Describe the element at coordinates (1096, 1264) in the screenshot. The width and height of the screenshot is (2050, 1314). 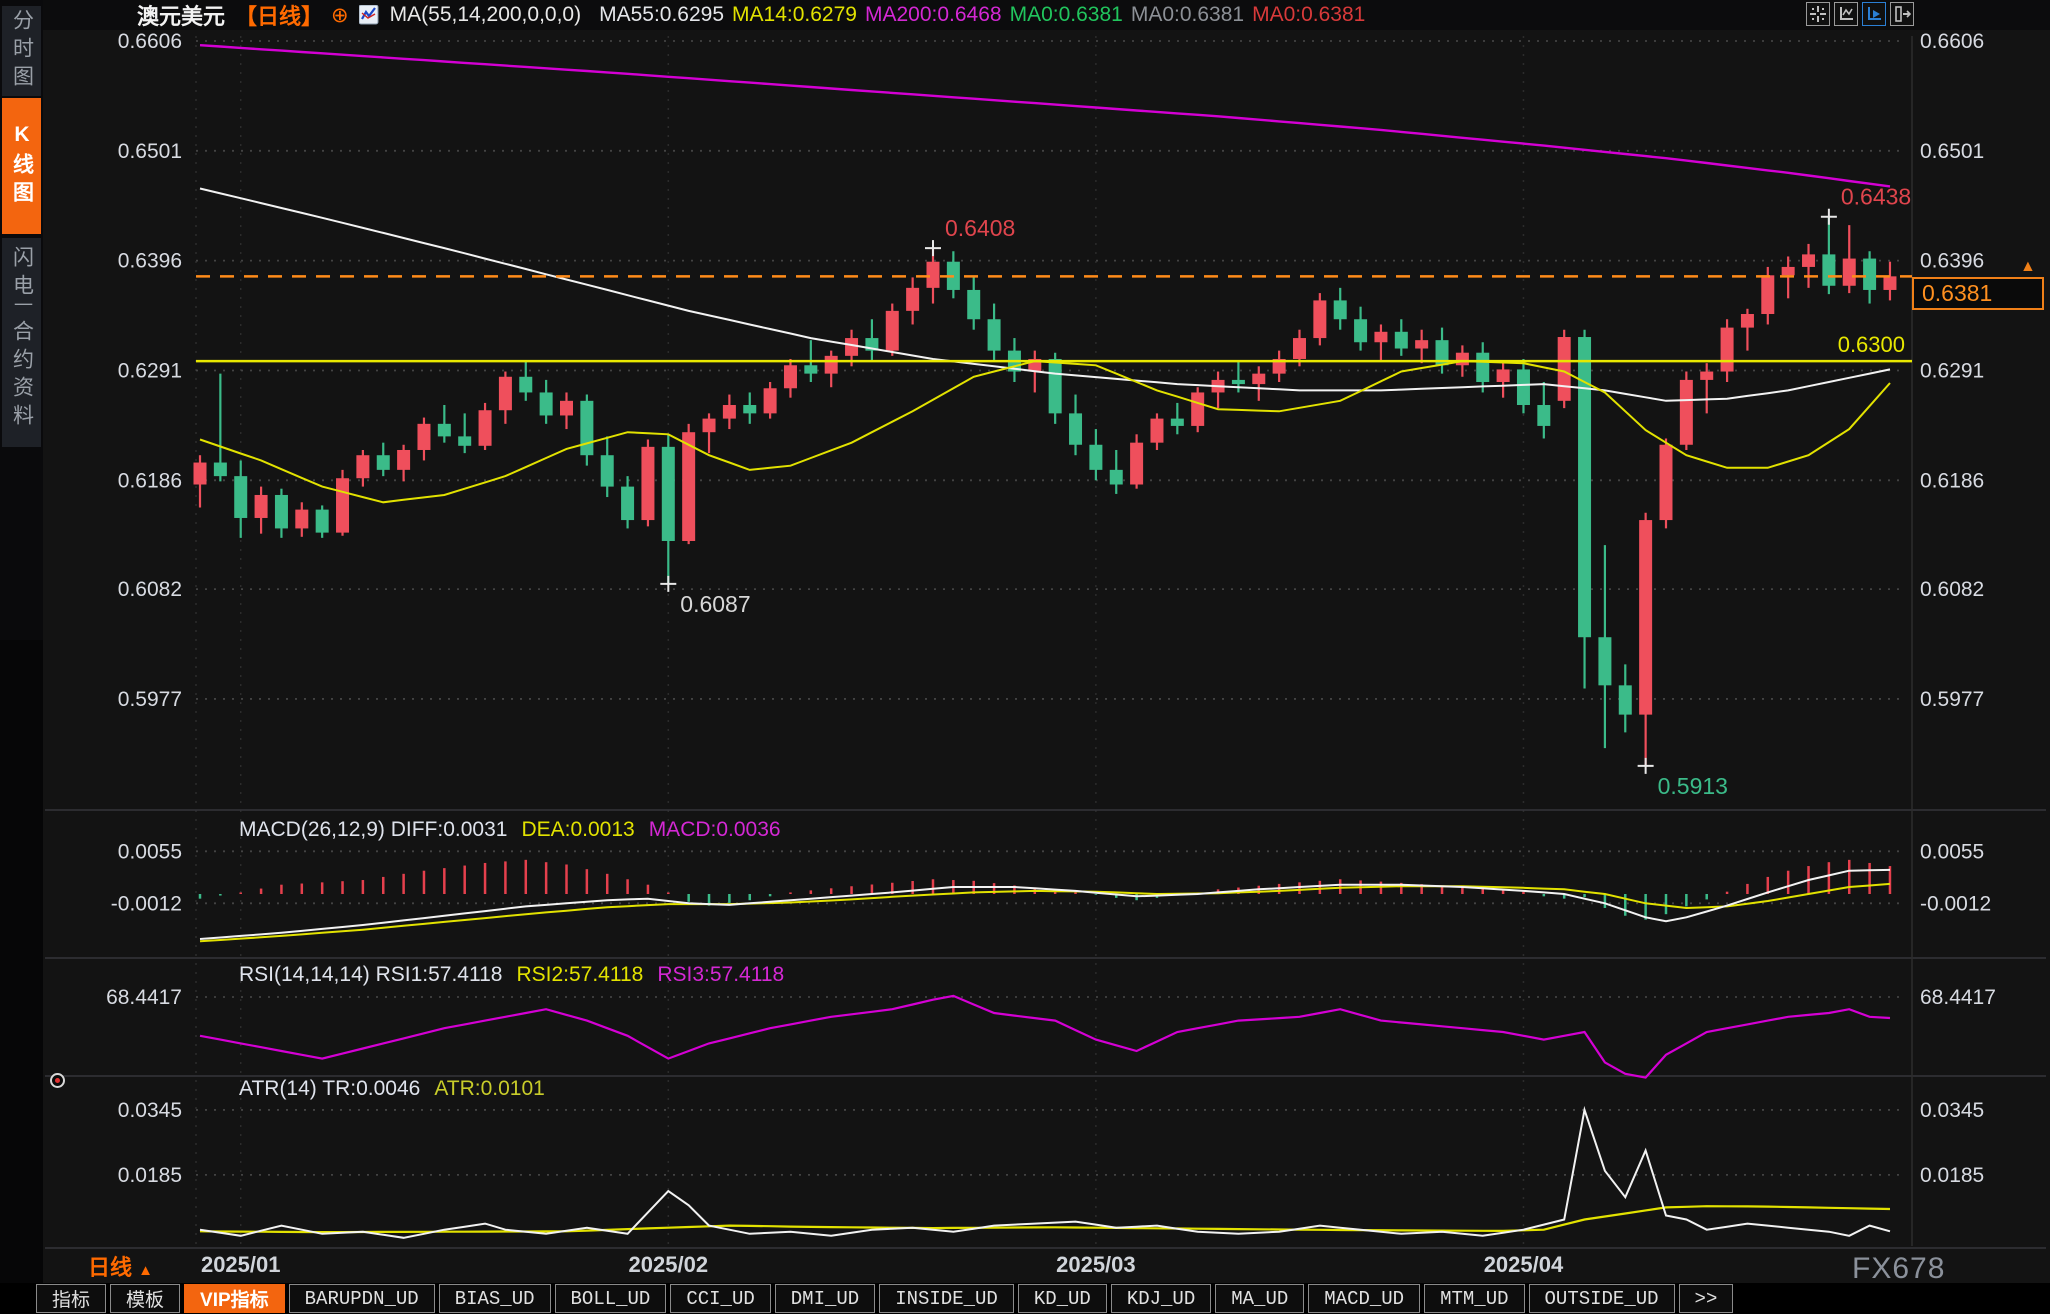
I see `svg-text: 2025/03` at that location.